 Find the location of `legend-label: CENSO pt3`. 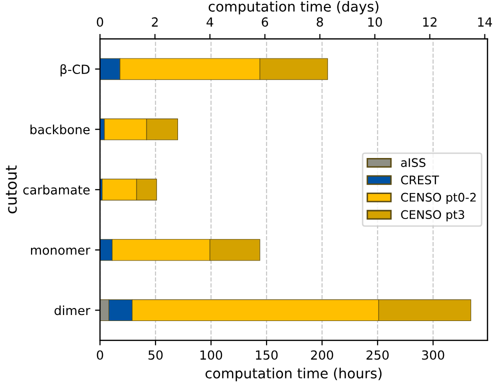

legend-label: CENSO pt3 is located at coordinates (432, 216).